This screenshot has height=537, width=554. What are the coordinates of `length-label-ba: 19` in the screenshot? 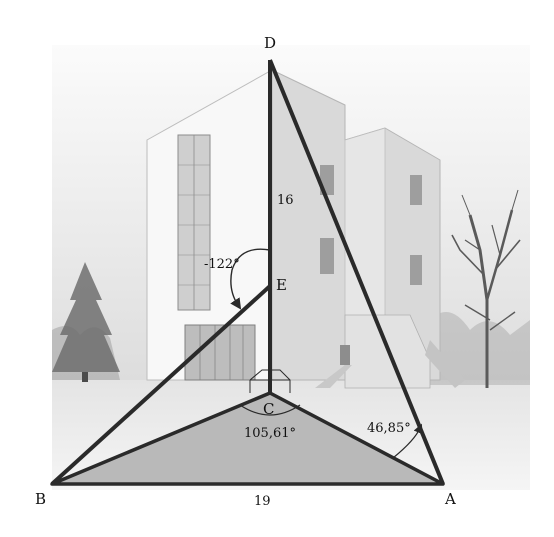 It's located at (262, 501).